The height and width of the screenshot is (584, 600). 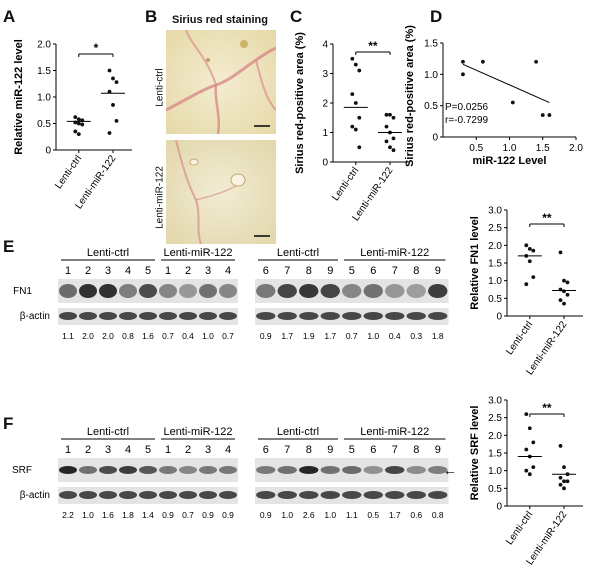 What do you see at coordinates (352, 450) in the screenshot?
I see `F-lane-number: 5` at bounding box center [352, 450].